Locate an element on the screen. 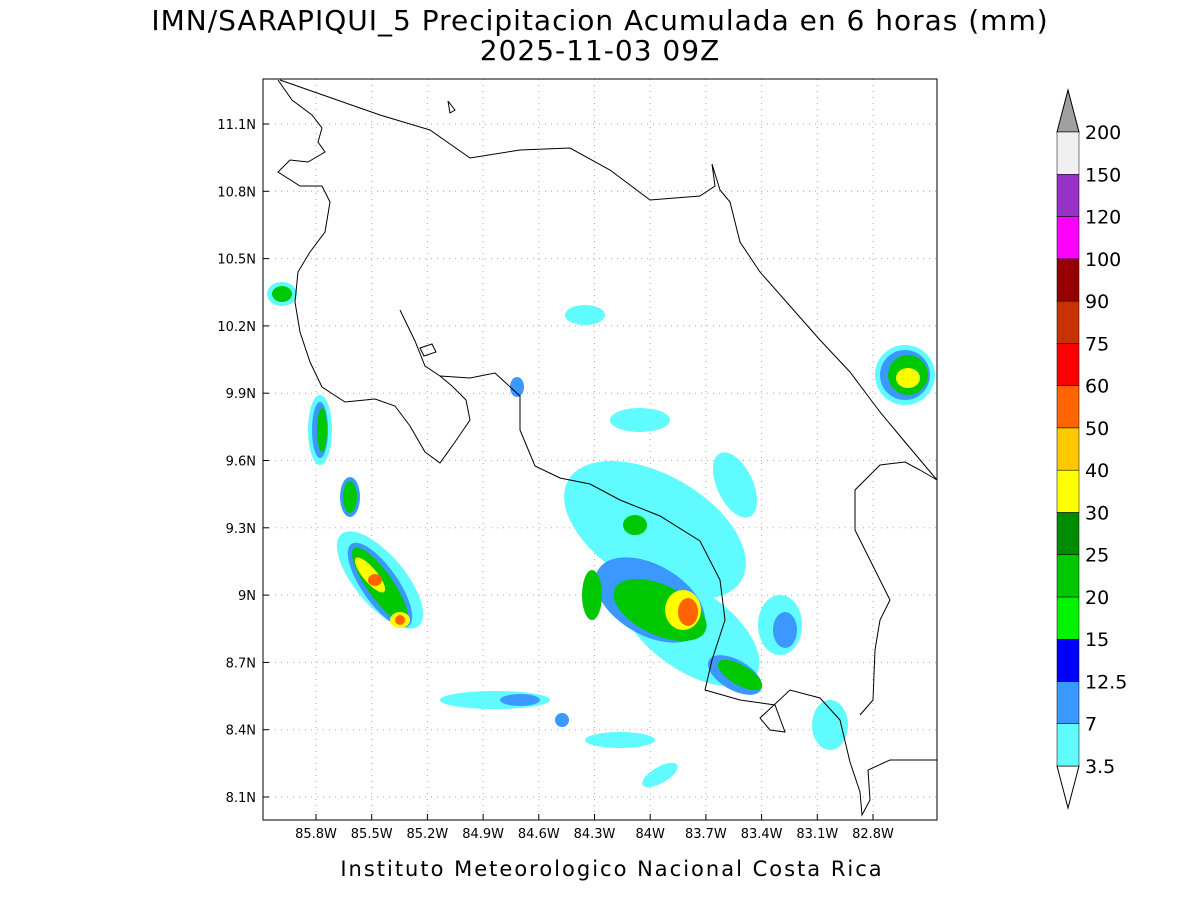 The width and height of the screenshot is (1200, 904). x-tick-label: 83.4W is located at coordinates (762, 834).